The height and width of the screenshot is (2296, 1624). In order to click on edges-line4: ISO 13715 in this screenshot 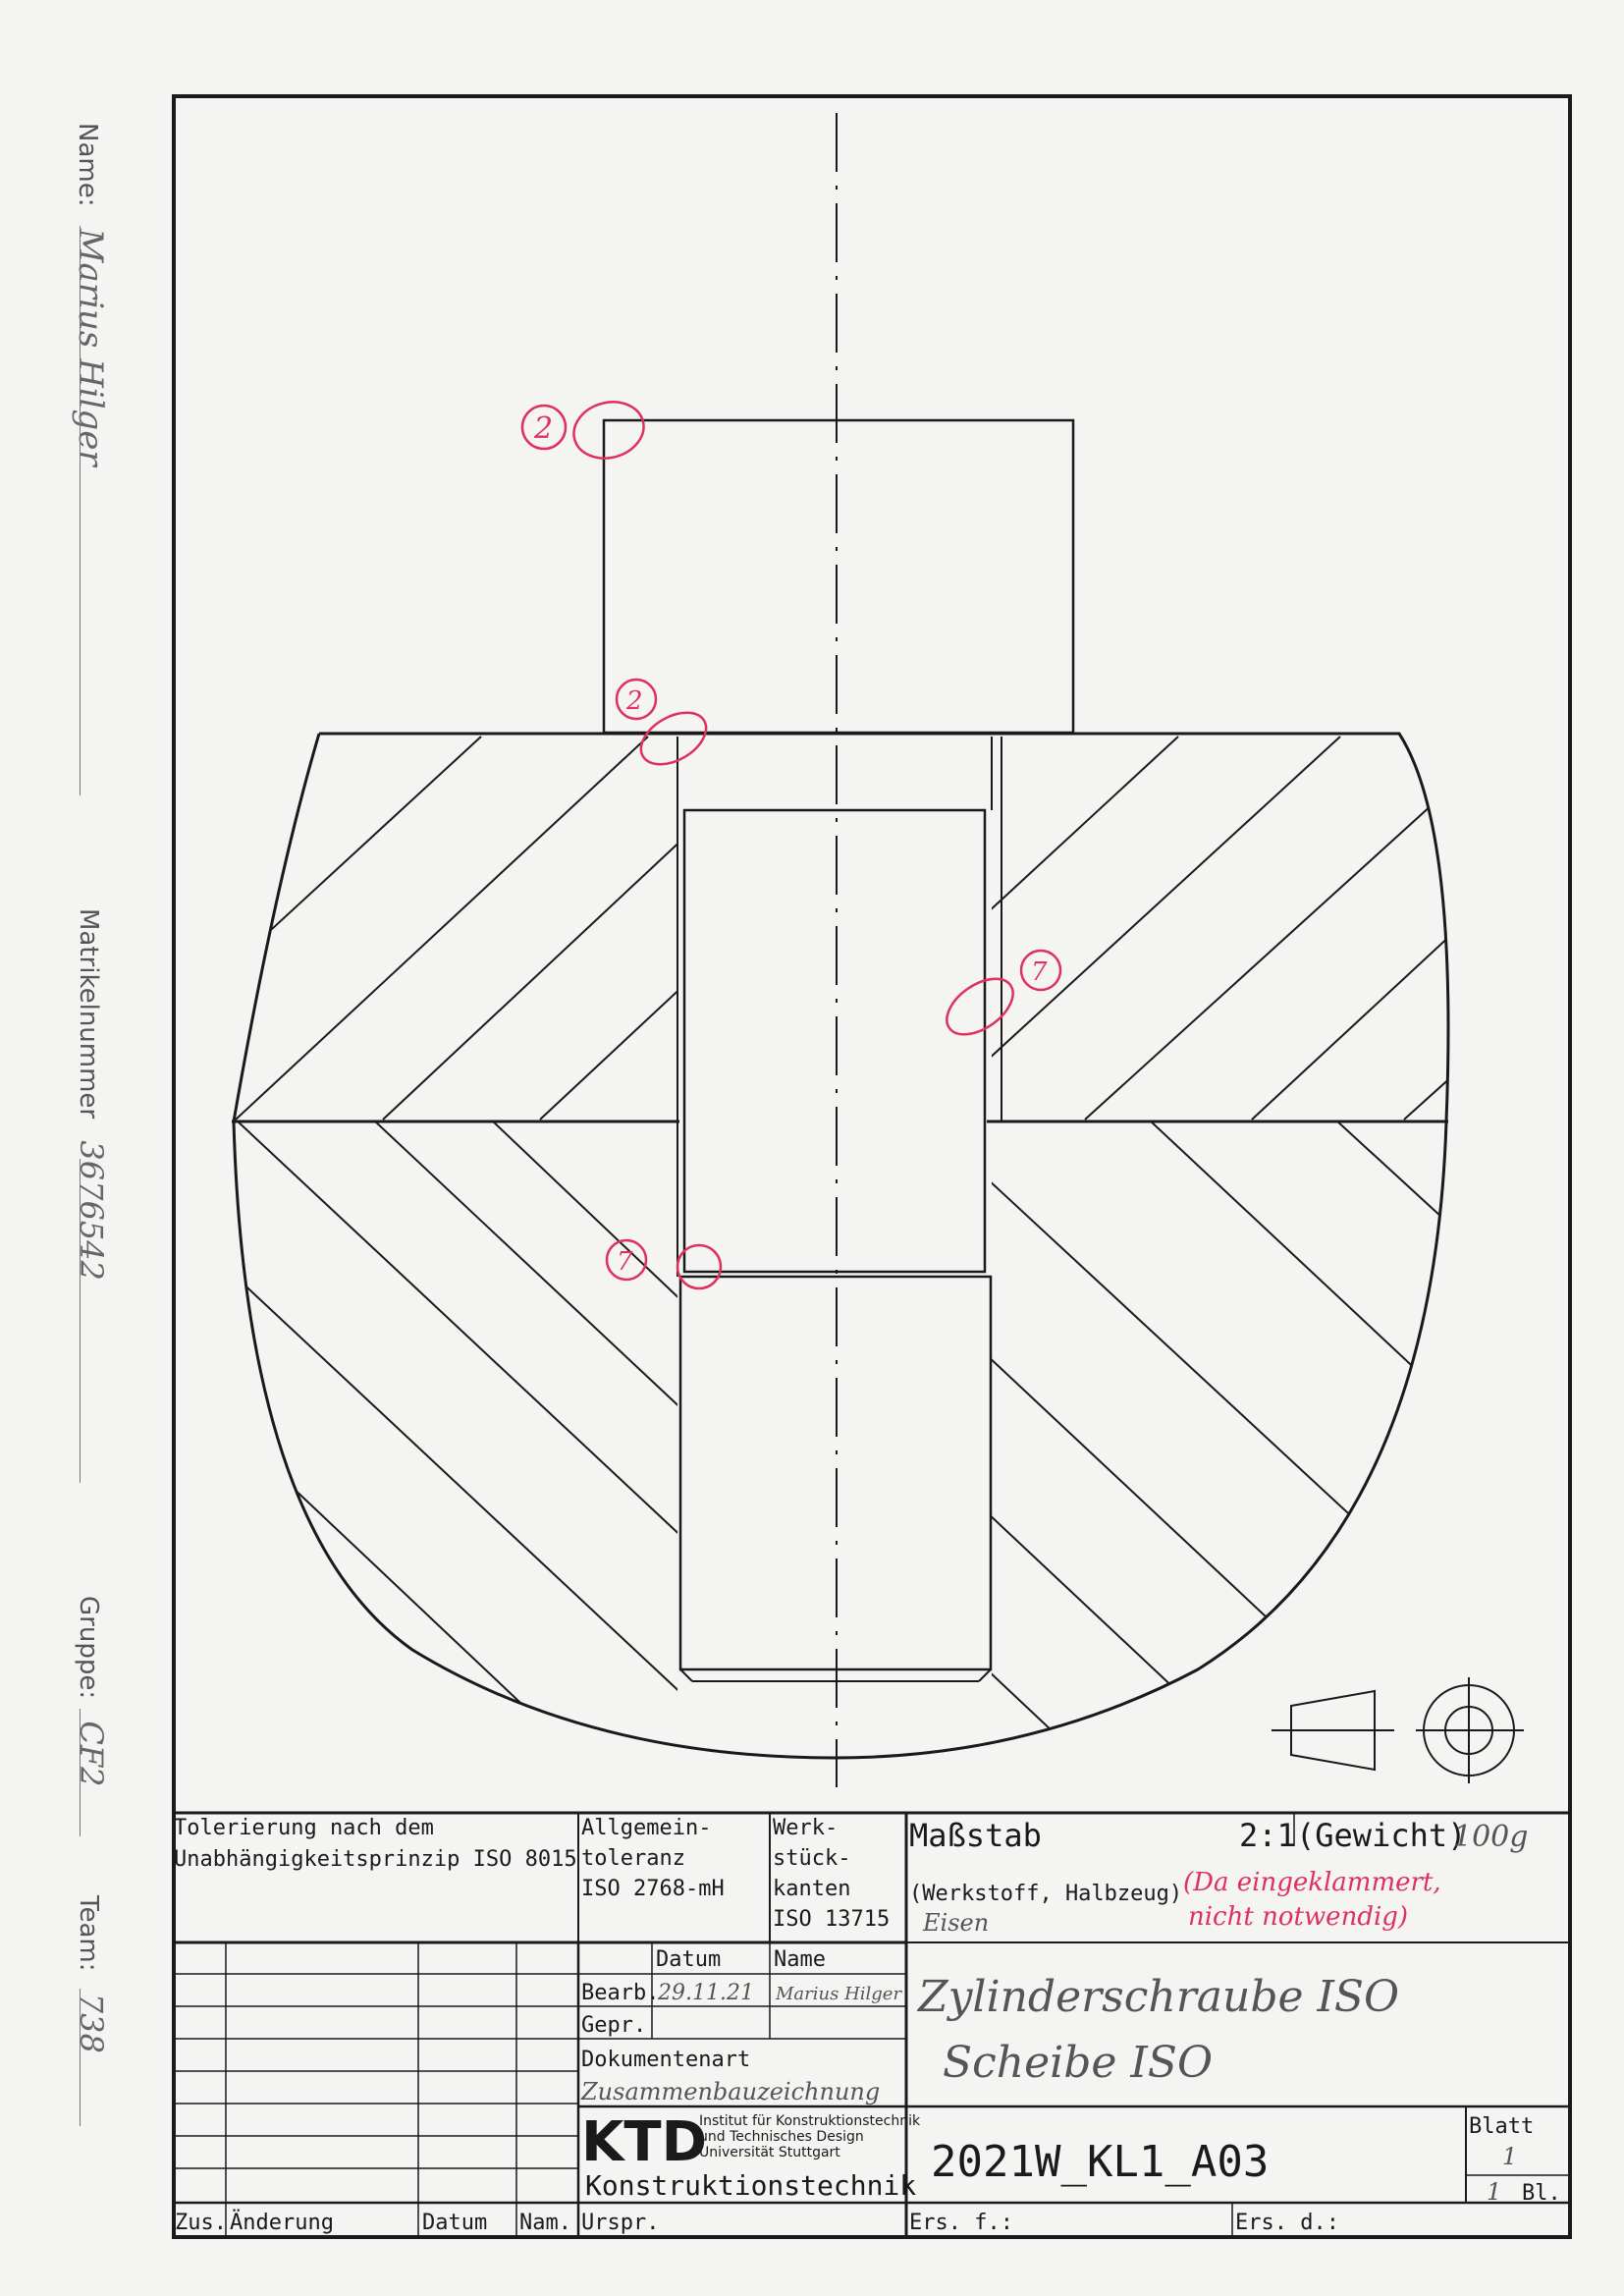, I will do `click(831, 1919)`.